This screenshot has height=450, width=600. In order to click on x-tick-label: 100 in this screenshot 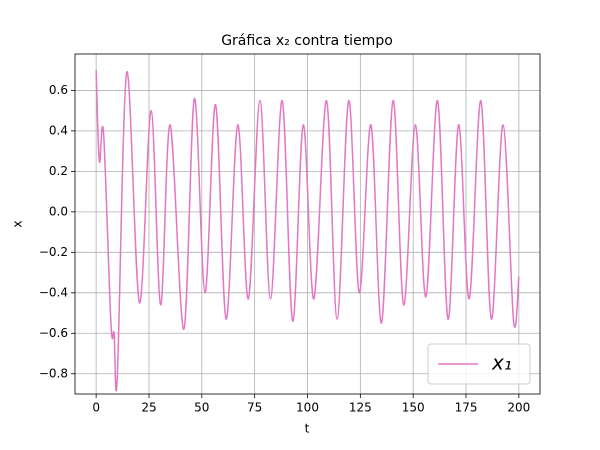, I will do `click(307, 408)`.